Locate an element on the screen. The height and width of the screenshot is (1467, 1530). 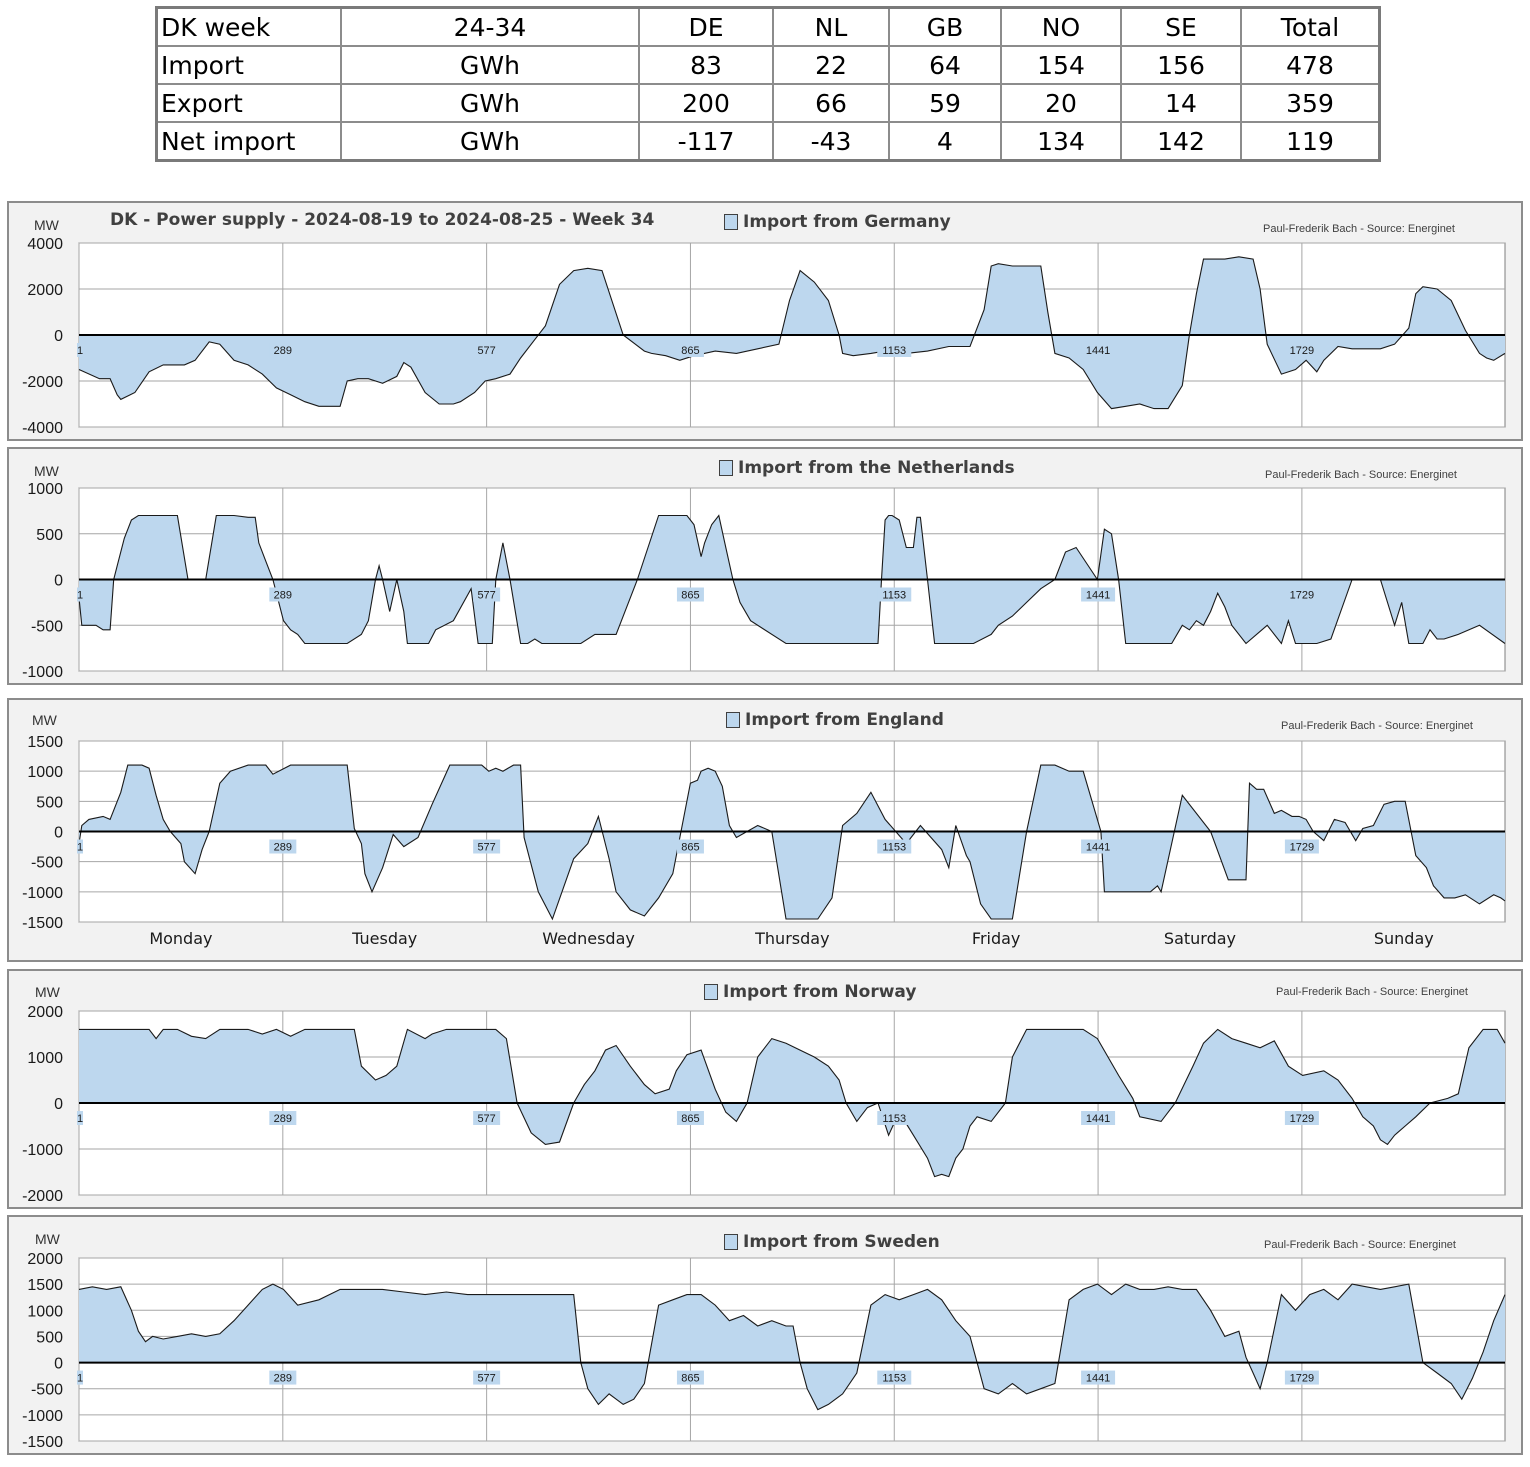
table-cell: NL is located at coordinates (831, 26).